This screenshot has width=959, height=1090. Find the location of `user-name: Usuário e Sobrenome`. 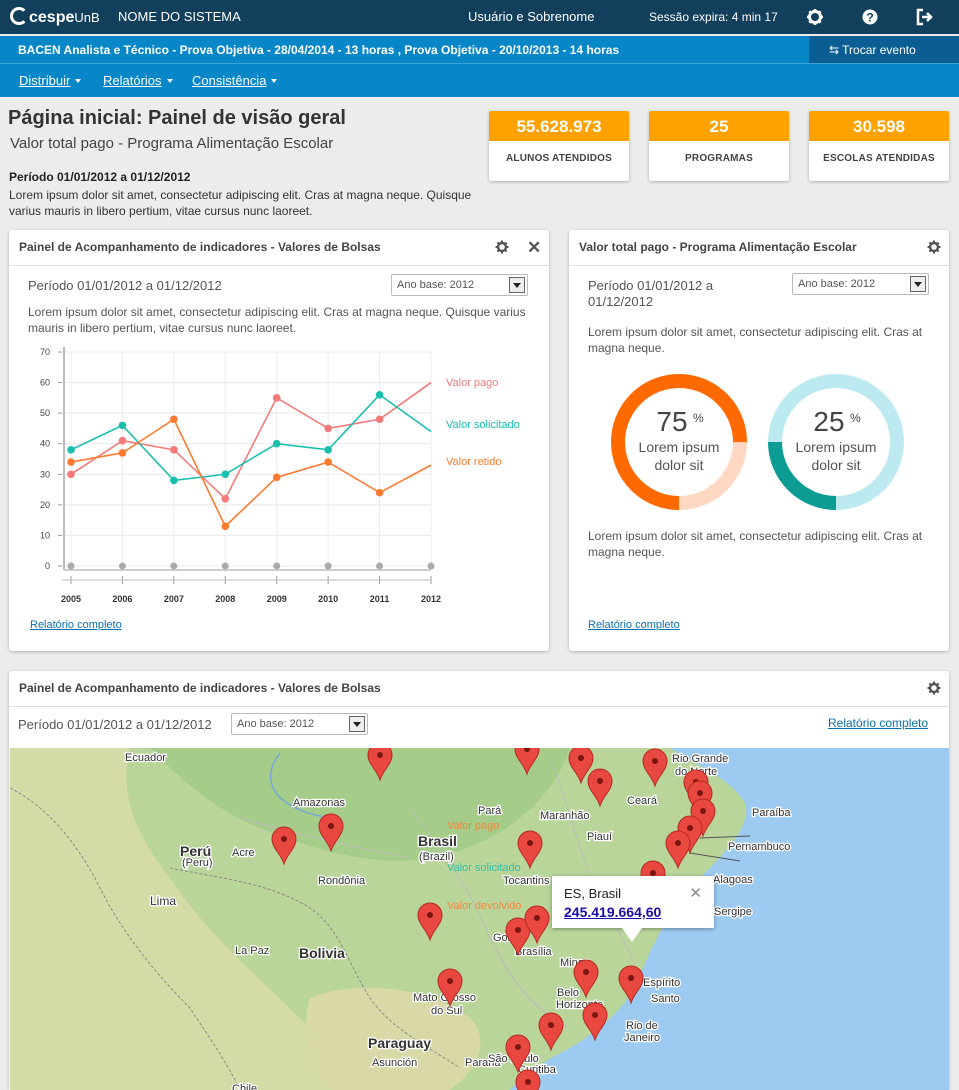

user-name: Usuário e Sobrenome is located at coordinates (531, 16).